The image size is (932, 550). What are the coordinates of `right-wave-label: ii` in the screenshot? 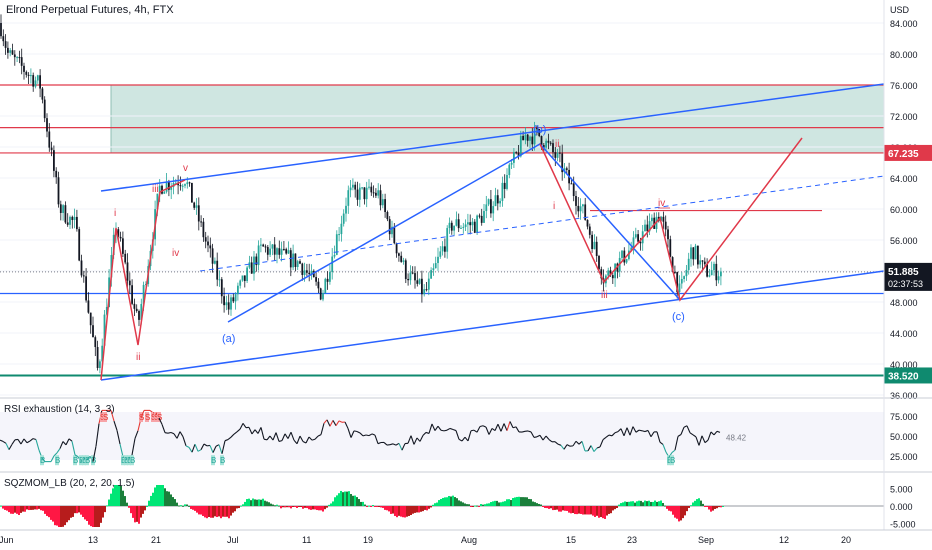 It's located at (557, 144).